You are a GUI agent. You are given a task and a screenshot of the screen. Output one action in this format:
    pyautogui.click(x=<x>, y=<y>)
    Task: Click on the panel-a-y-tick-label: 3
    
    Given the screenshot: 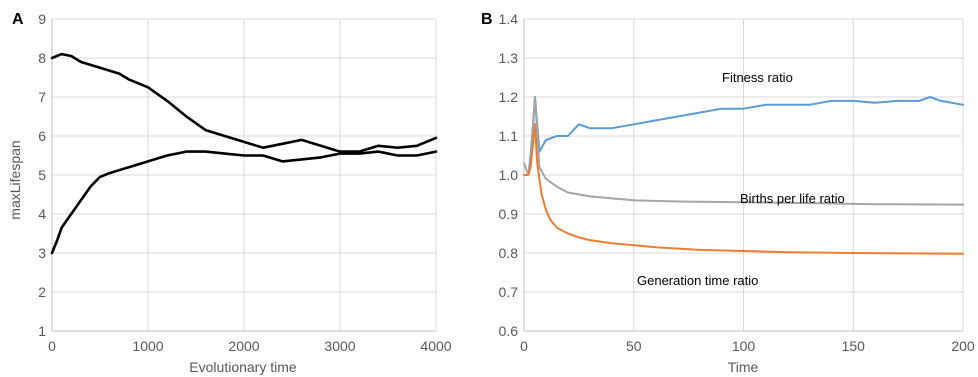 What is the action you would take?
    pyautogui.click(x=42, y=253)
    